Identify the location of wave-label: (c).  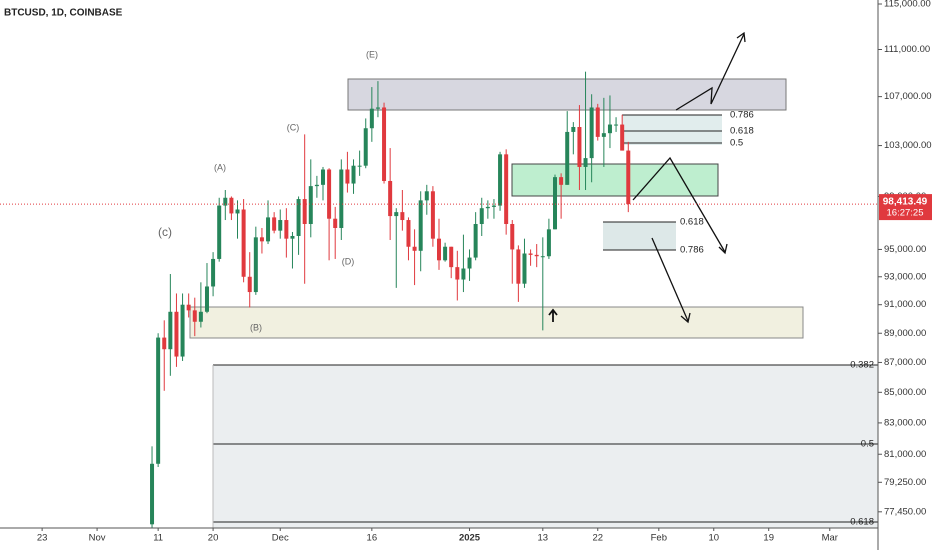
(165, 232).